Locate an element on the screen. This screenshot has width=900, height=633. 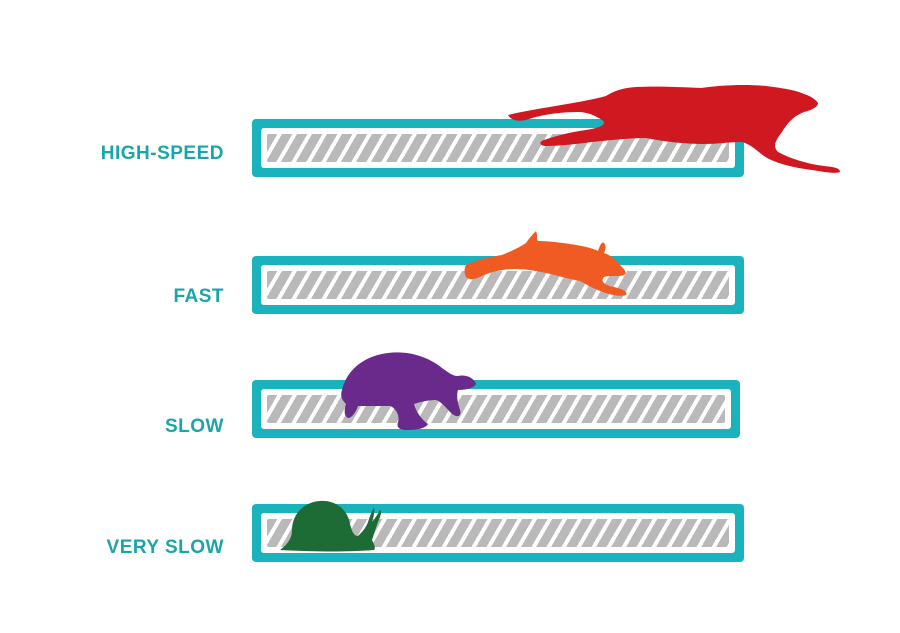
speed-label: FAST is located at coordinates (198, 296).